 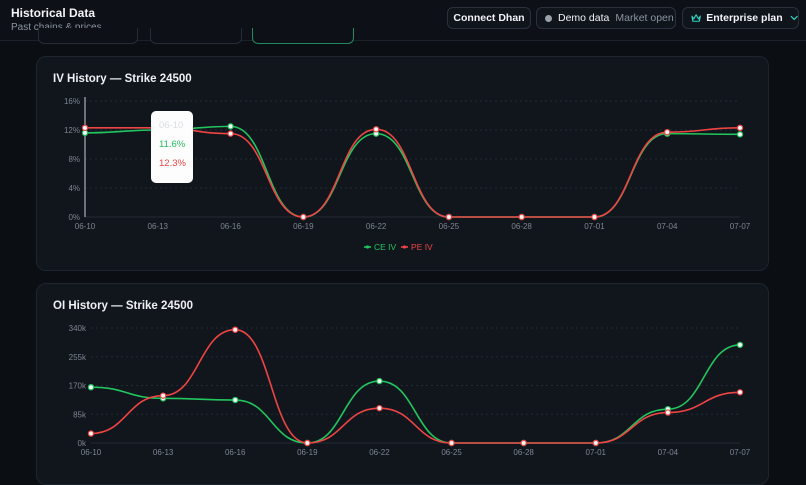 I want to click on y-tick-label: 4%, so click(x=74, y=188).